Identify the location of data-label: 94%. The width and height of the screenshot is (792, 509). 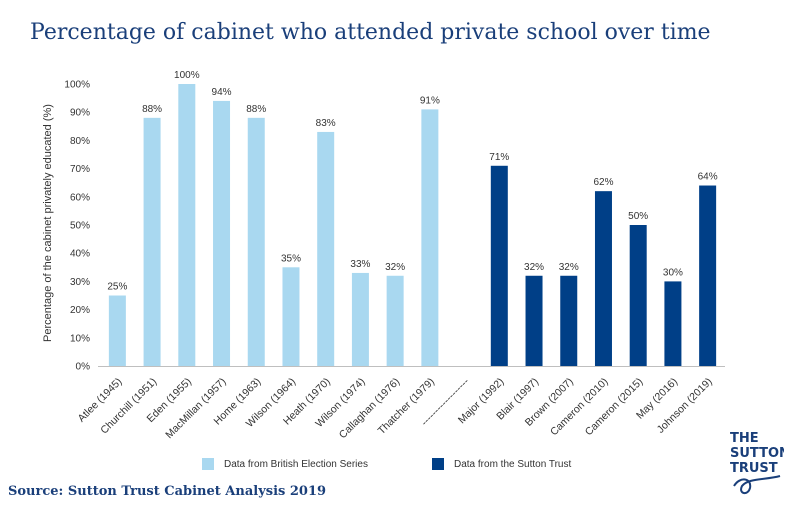
(222, 92).